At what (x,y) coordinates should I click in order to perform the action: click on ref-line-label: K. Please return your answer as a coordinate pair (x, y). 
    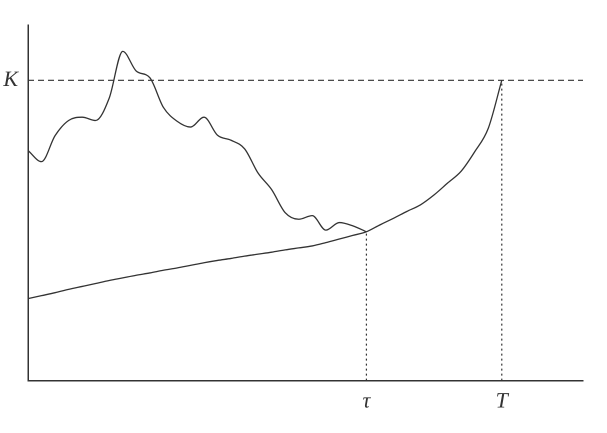
    Looking at the image, I should click on (11, 79).